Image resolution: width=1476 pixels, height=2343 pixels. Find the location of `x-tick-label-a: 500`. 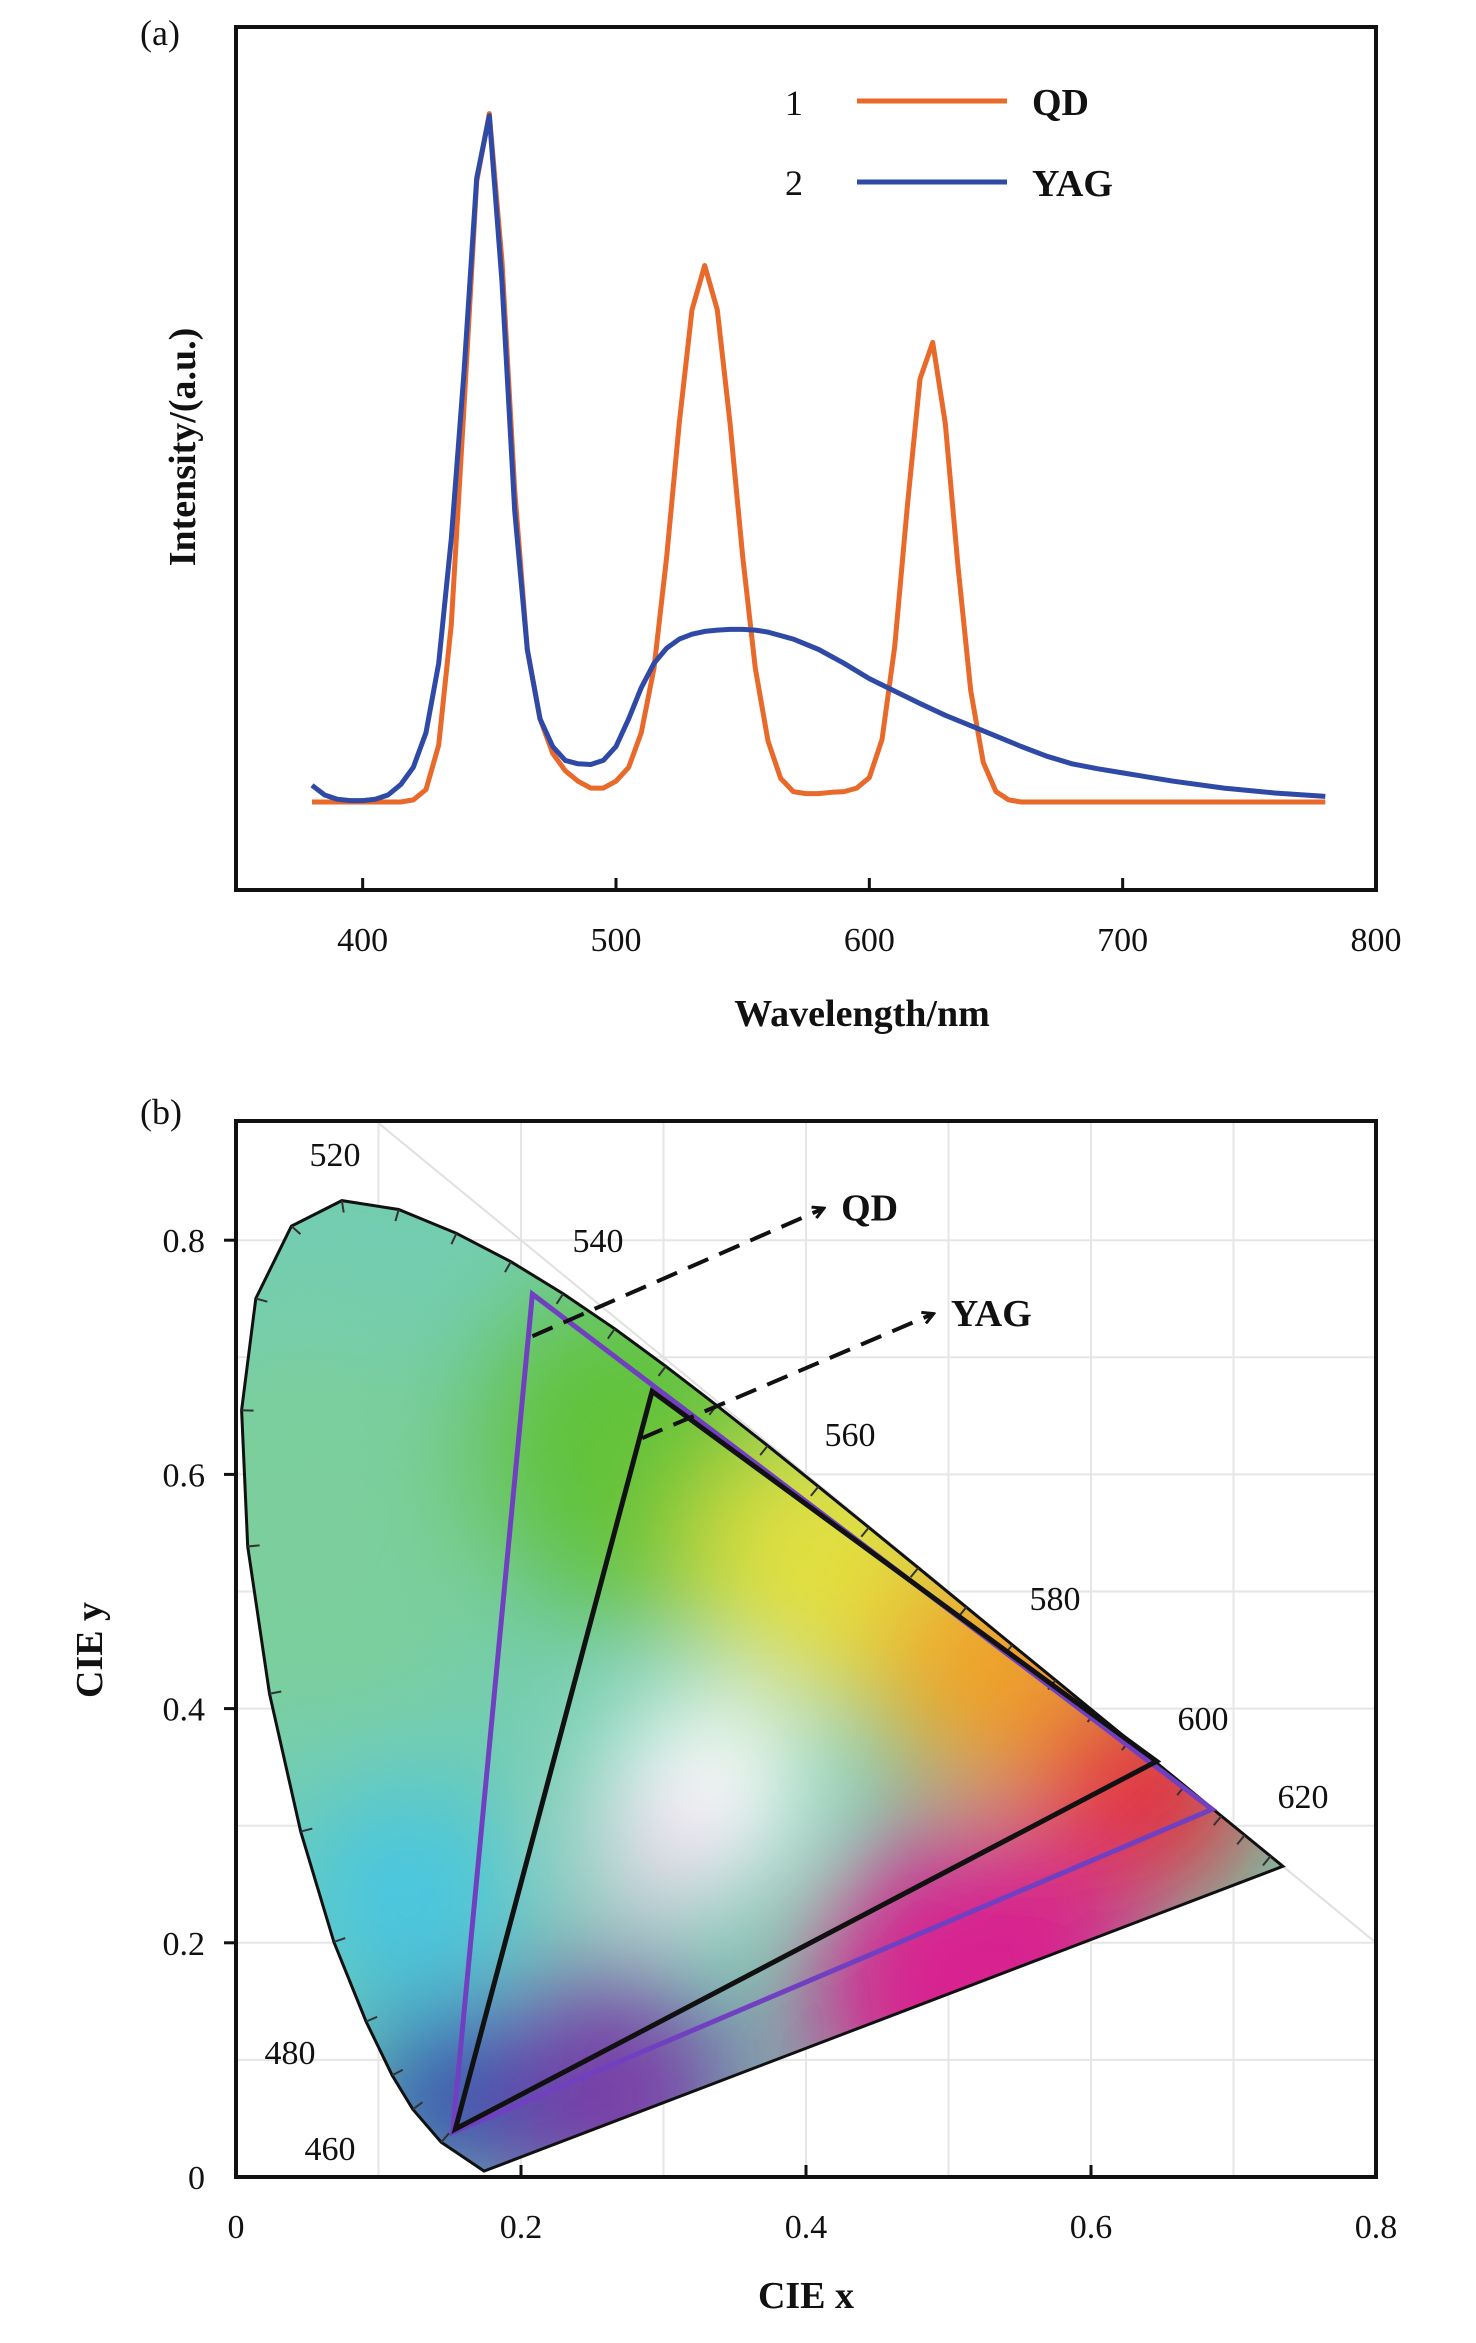

x-tick-label-a: 500 is located at coordinates (616, 940).